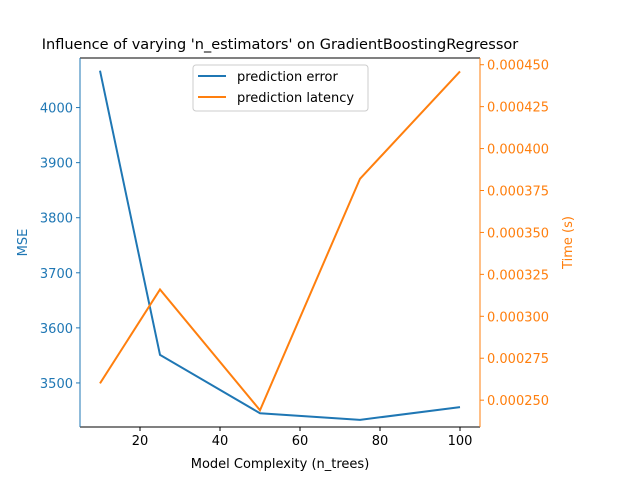  I want to click on y-tick-label: 3600, so click(56, 329).